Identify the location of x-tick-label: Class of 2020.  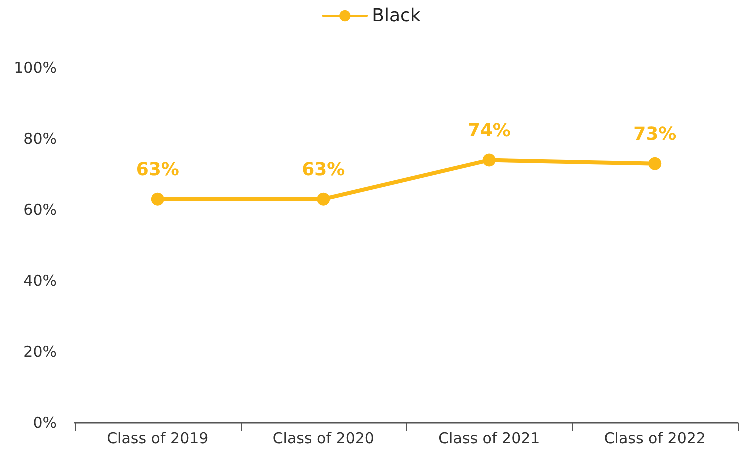
(323, 439).